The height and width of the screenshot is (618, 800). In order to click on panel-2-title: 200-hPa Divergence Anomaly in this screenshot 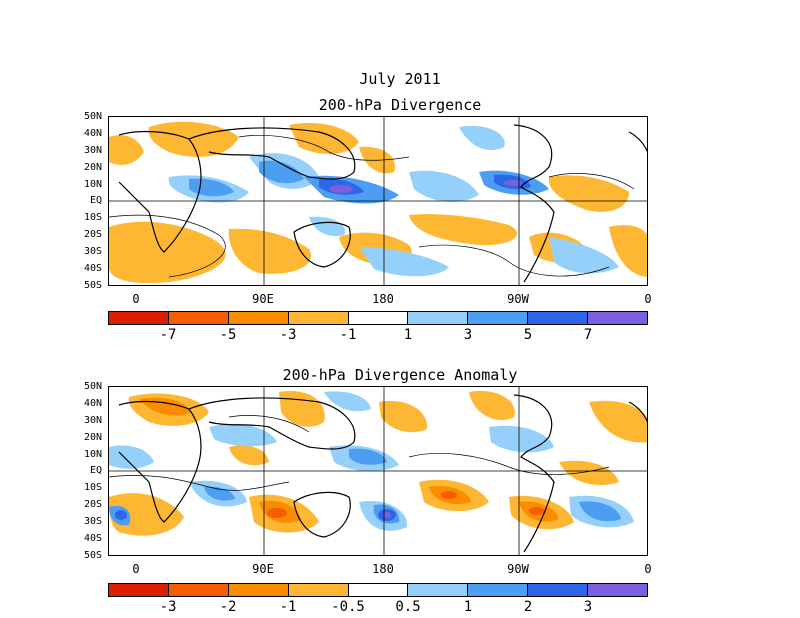, I will do `click(400, 375)`.